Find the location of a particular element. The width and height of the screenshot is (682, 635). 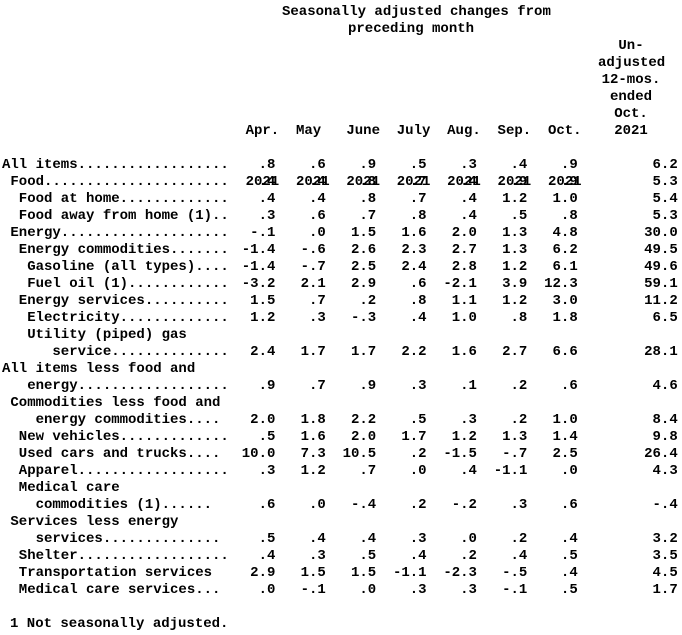

table-row: Utility (piped) gas is located at coordinates (340, 335).